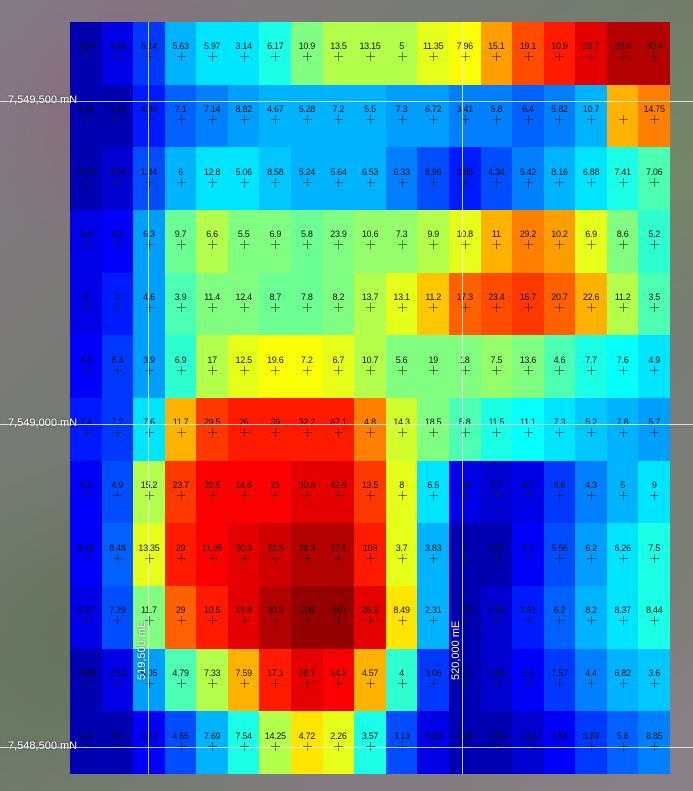  Describe the element at coordinates (591, 116) in the screenshot. I see `grid-cell: 10.7` at that location.